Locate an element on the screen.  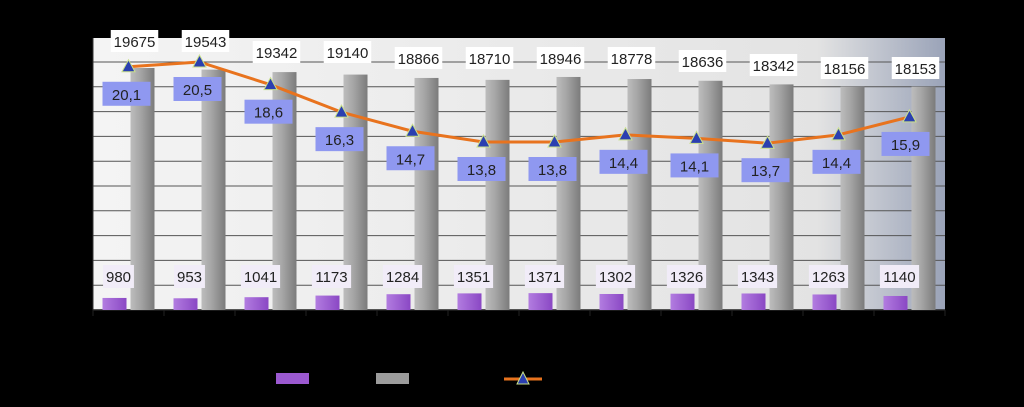
gray-value-label: 19140 is located at coordinates (348, 53).